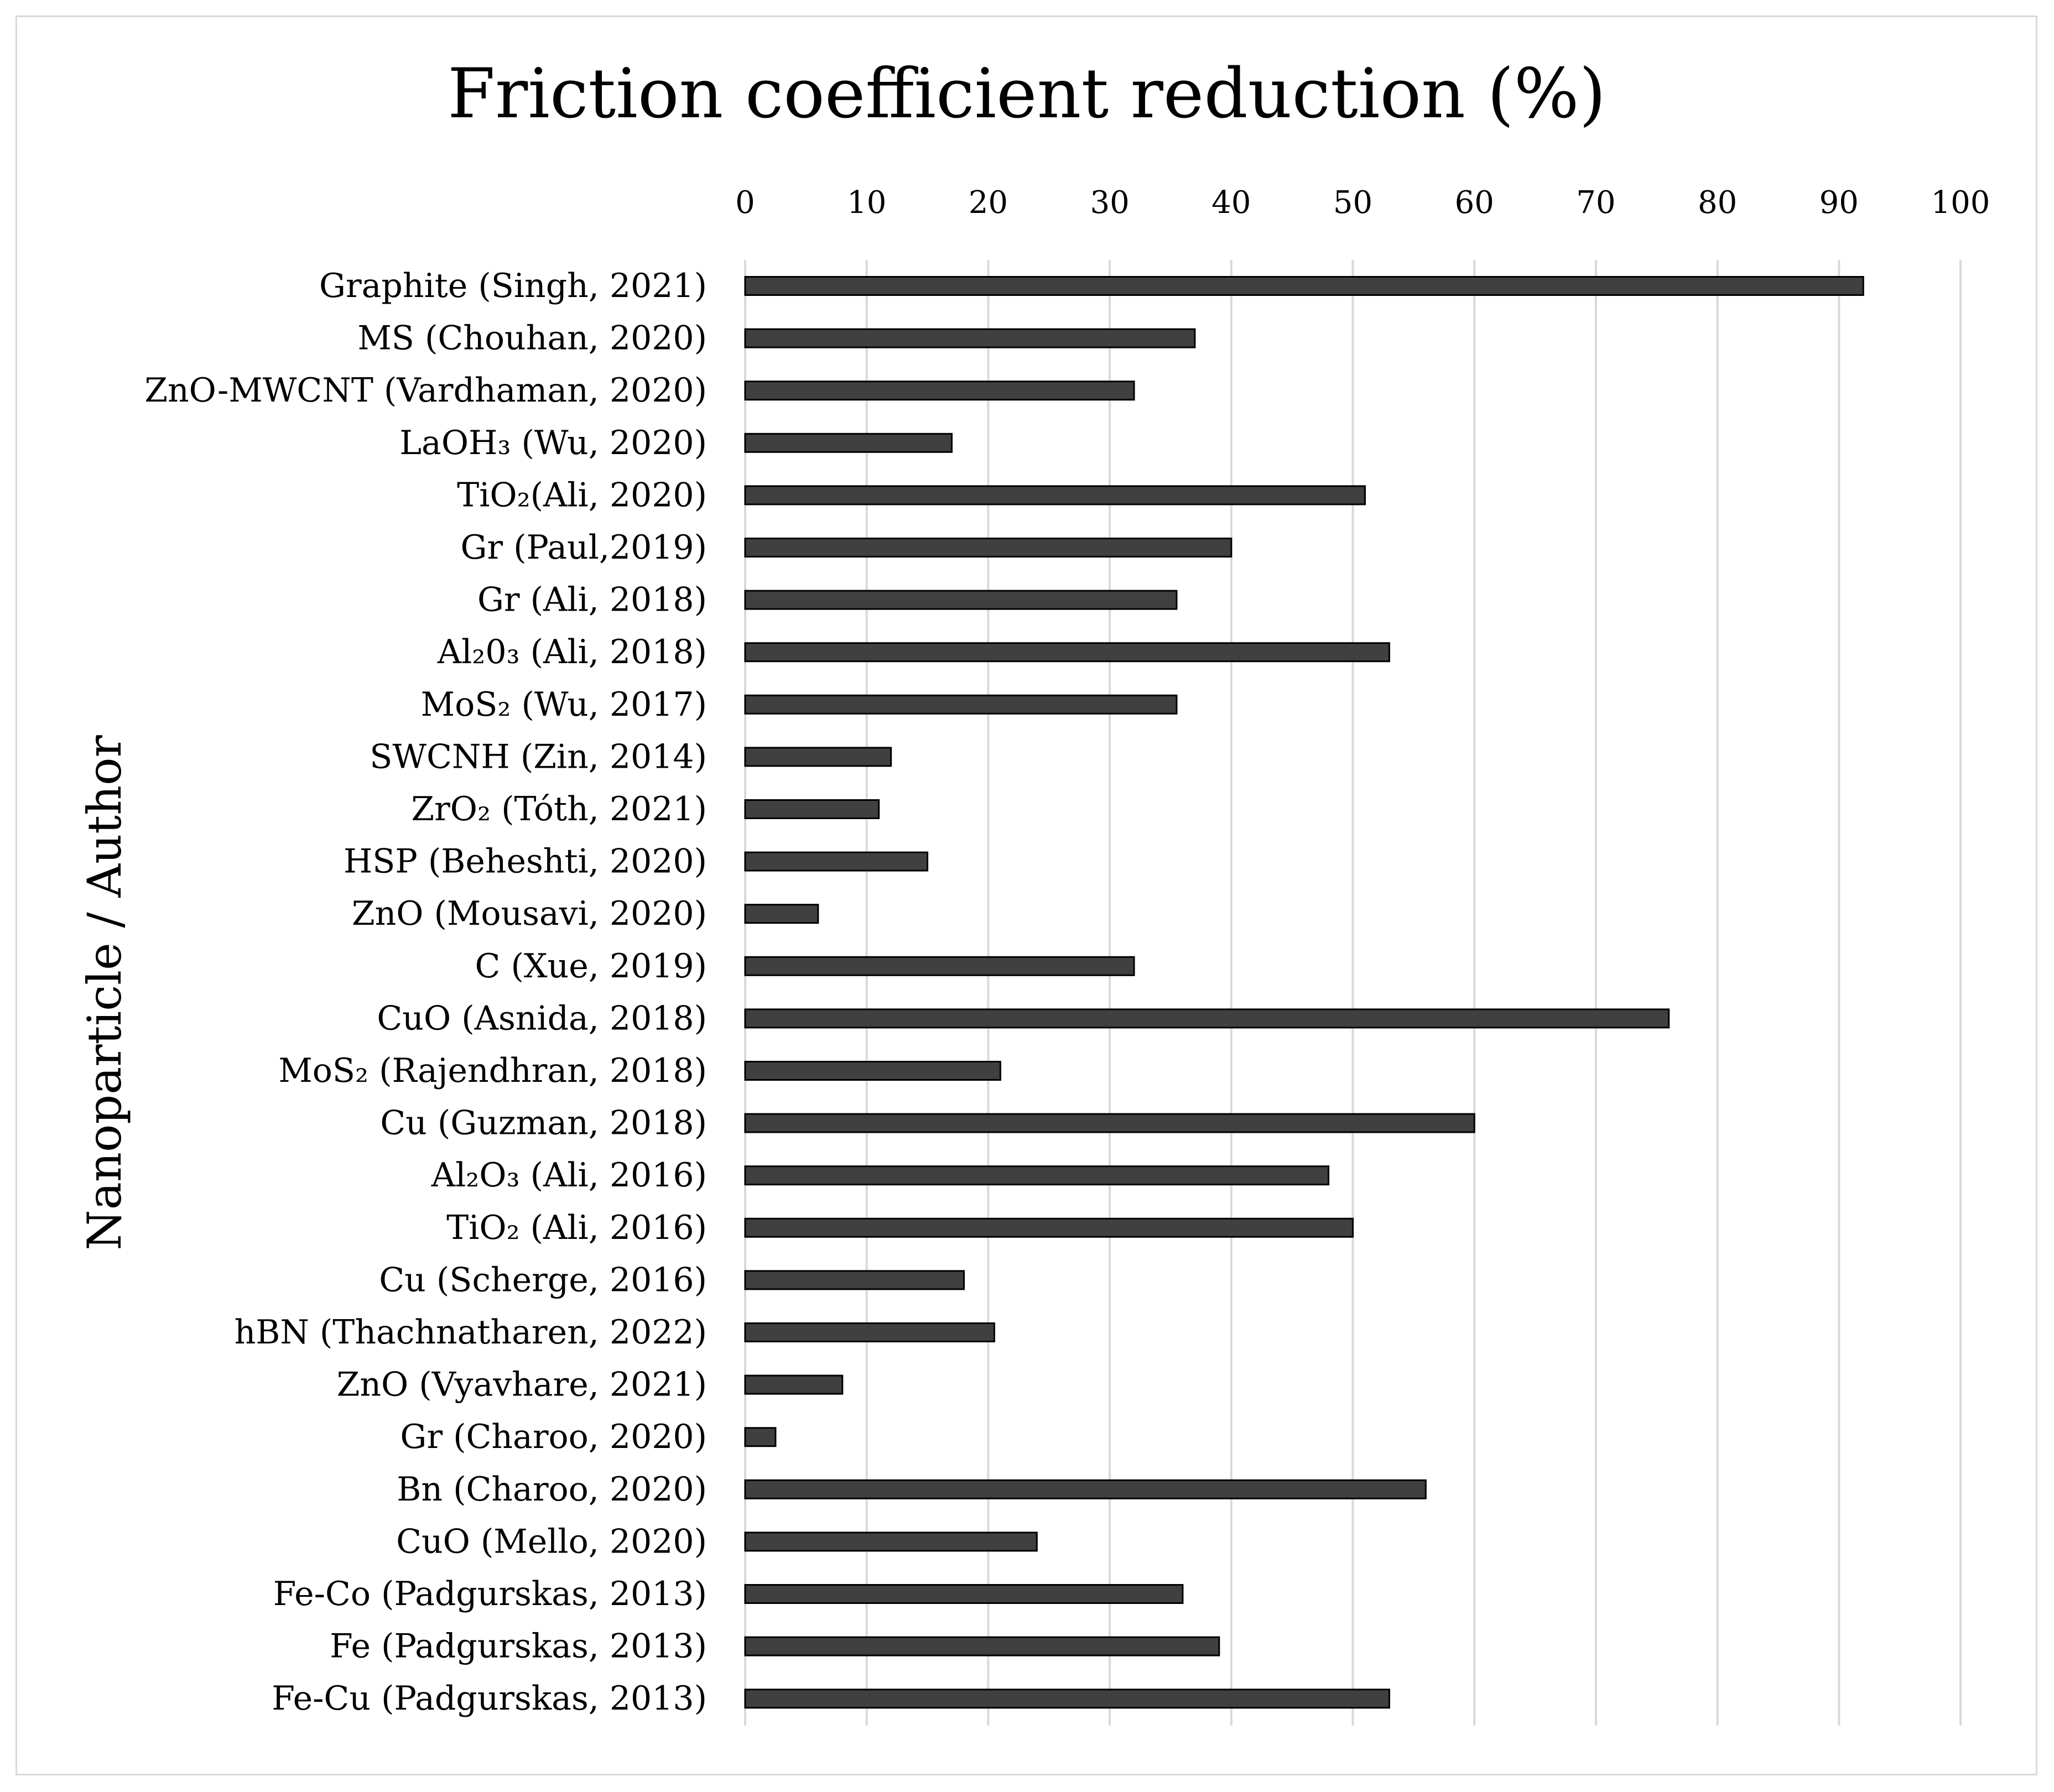 This screenshot has height=1792, width=2054. I want to click on x-tick-label: 60, so click(1474, 203).